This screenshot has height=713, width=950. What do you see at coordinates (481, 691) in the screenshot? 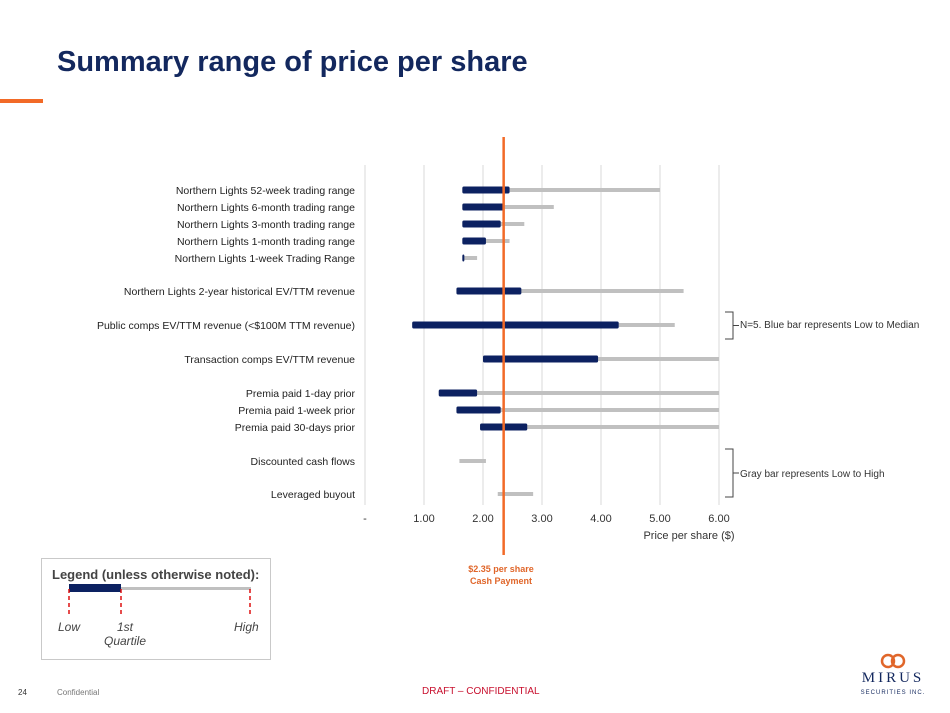
I see `draft-confidential-label: DRAFT – CONFIDENTIAL` at bounding box center [481, 691].